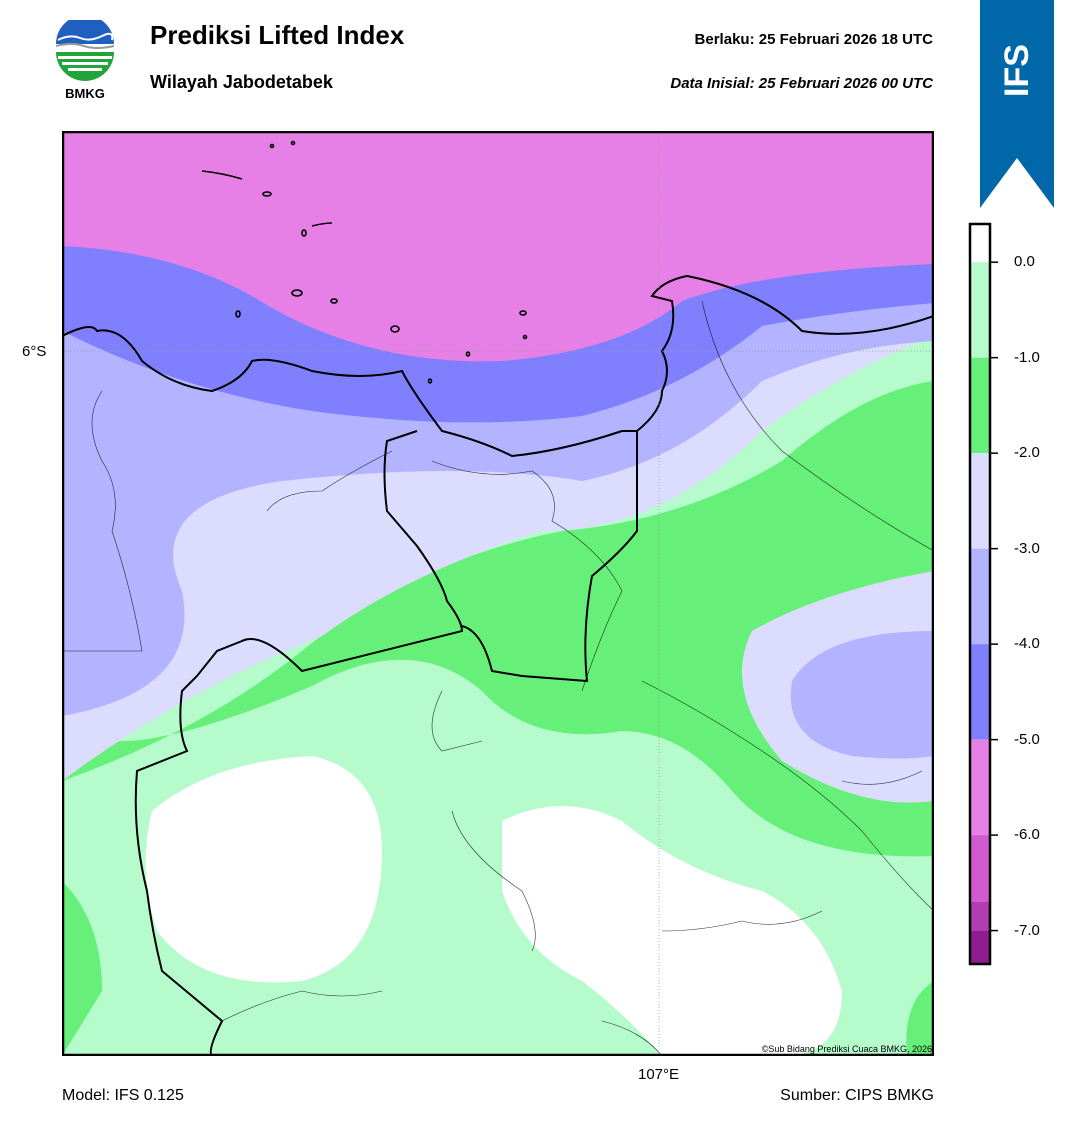  I want to click on colorbar-tick-label: -6.0, so click(1027, 835).